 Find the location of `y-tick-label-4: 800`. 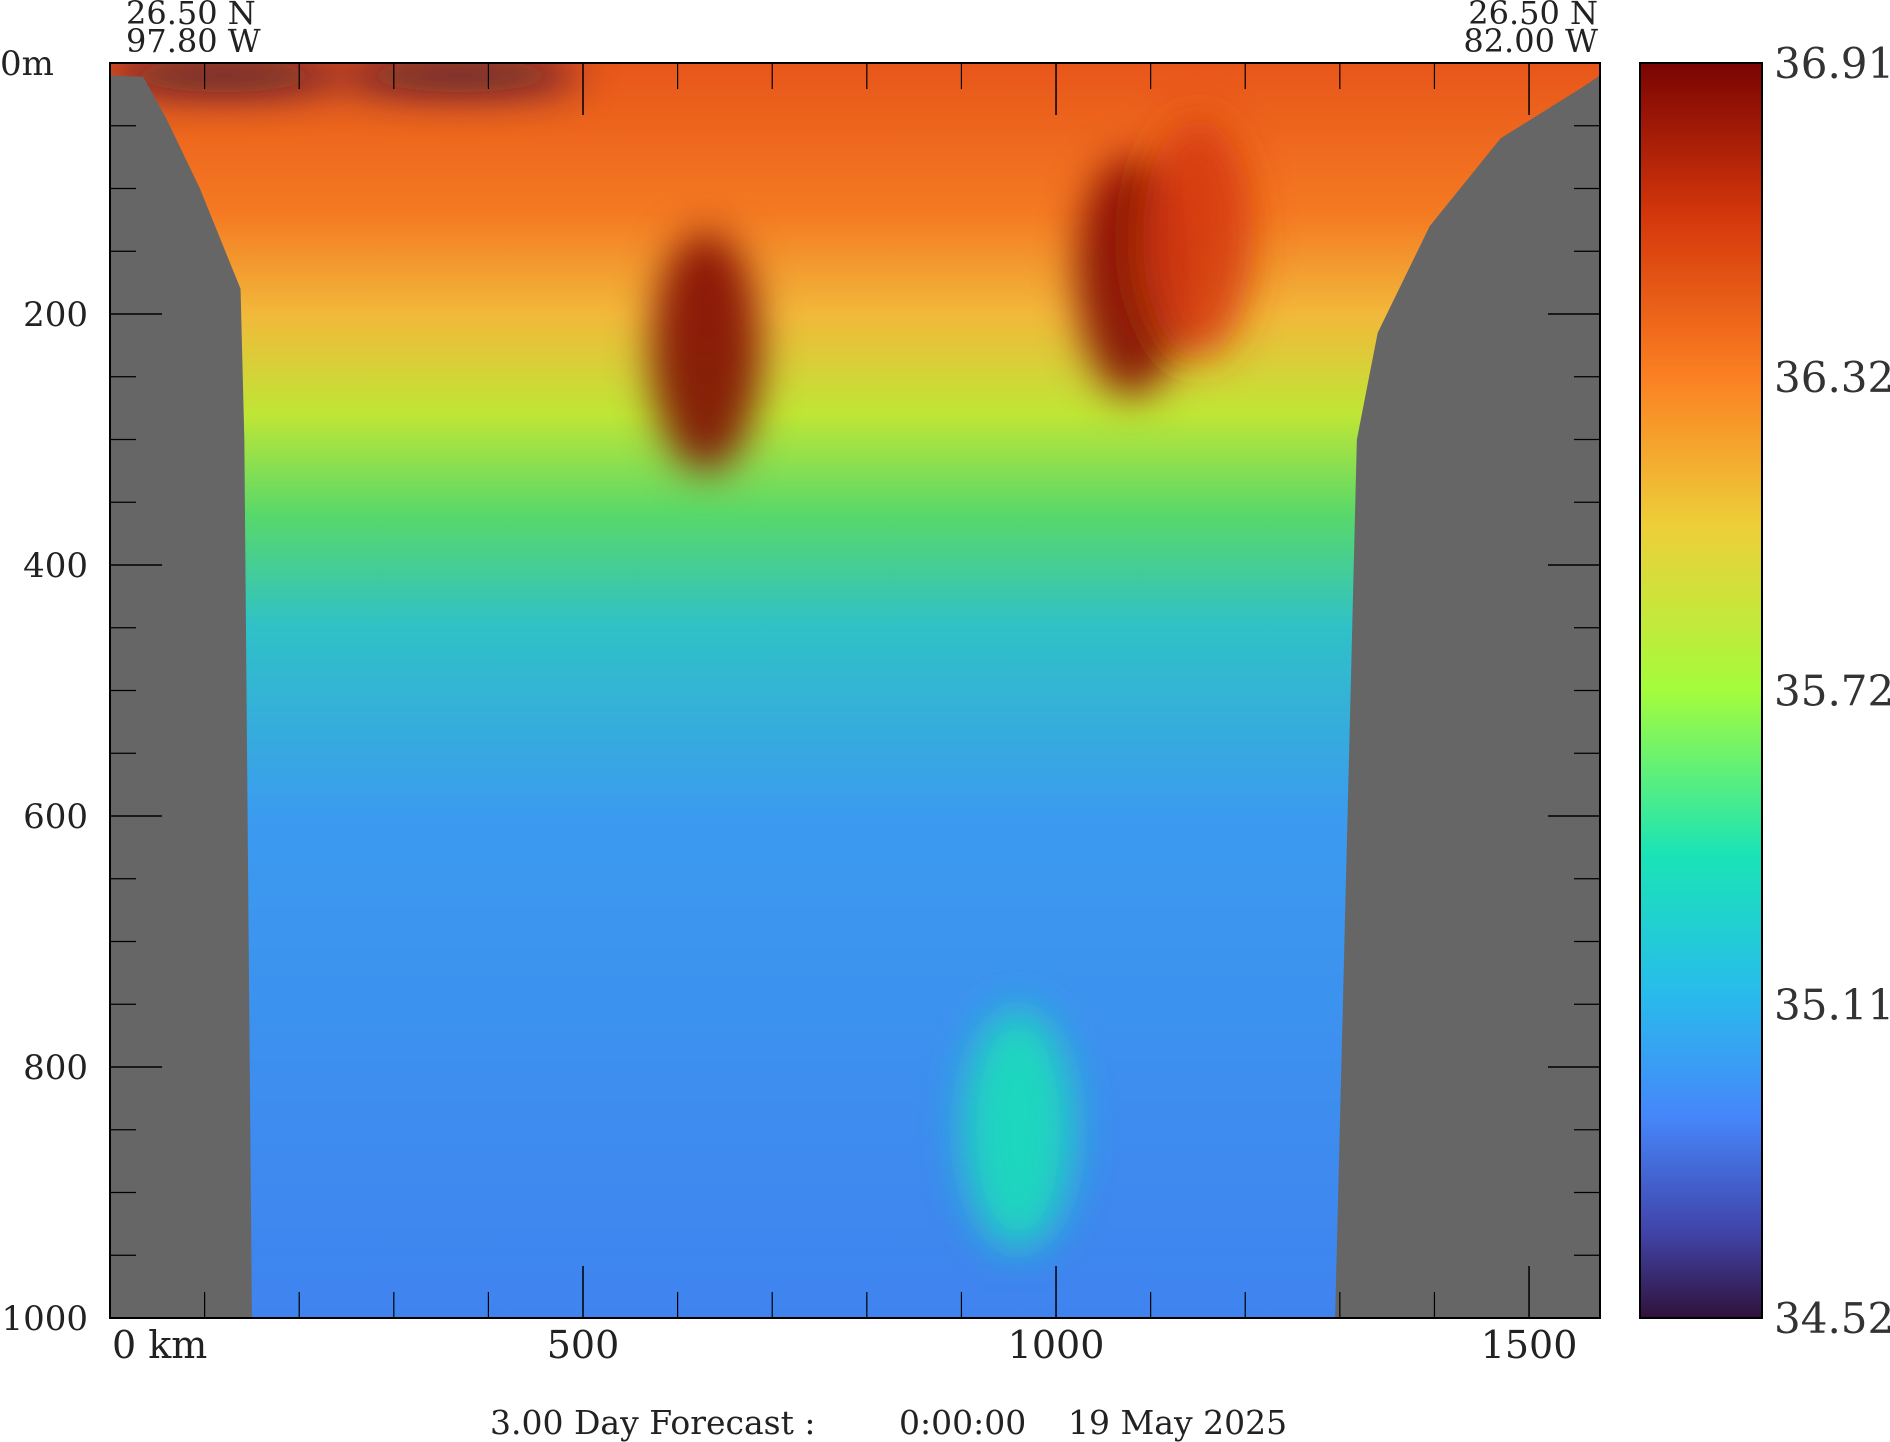

y-tick-label-4: 800 is located at coordinates (55, 1068).